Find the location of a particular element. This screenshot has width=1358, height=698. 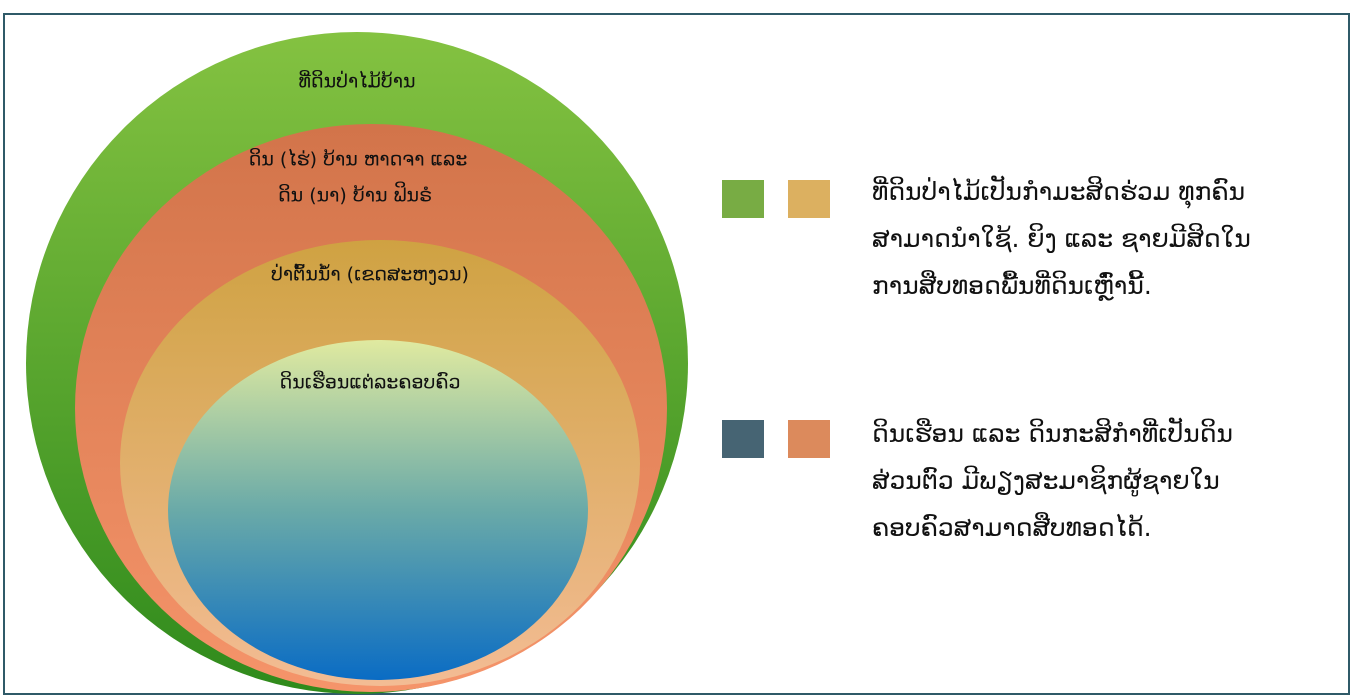

circle-label: ດິນ (ນາ) ບ້ານ ຟິນຣໍ is located at coordinates (355, 193).